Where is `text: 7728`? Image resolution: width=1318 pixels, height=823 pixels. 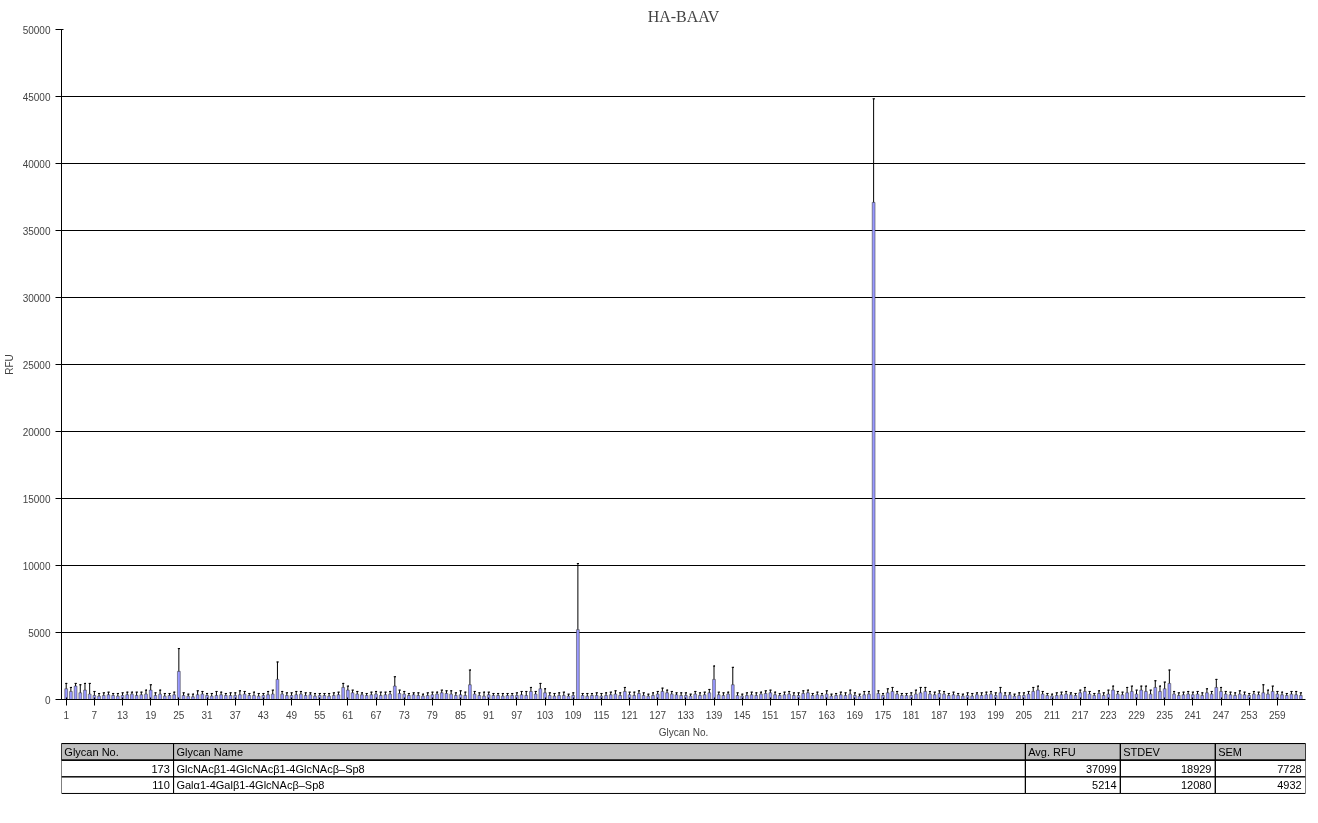 text: 7728 is located at coordinates (1289, 768).